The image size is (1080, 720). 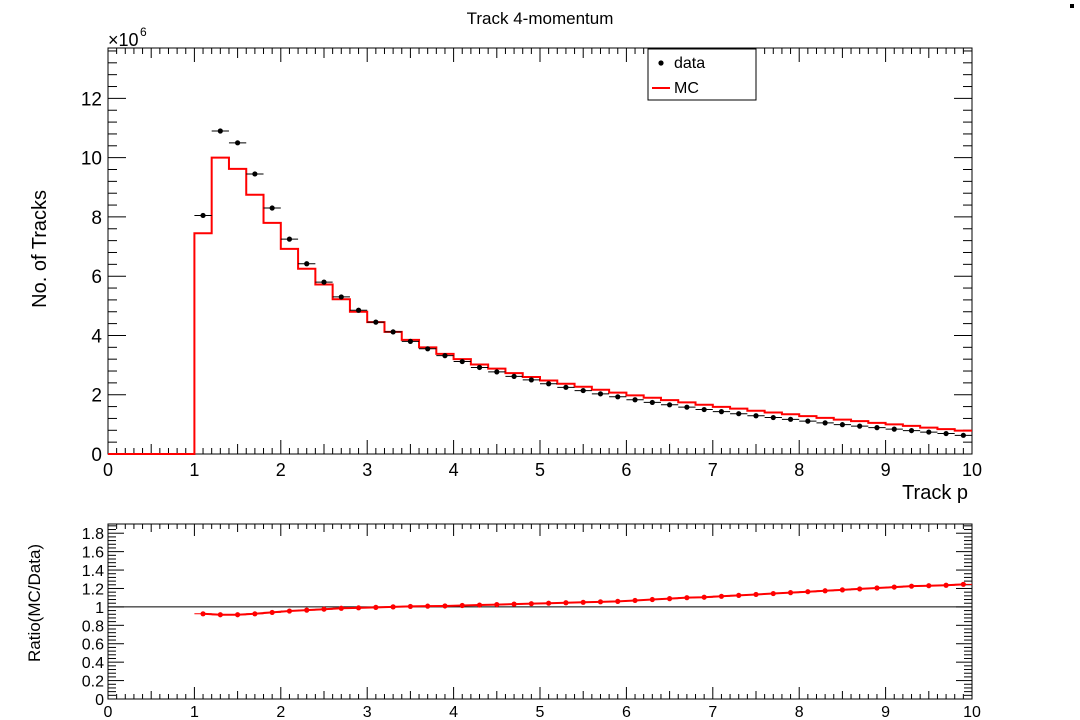 I want to click on ratio-x-tick-label: 7, so click(x=712, y=712).